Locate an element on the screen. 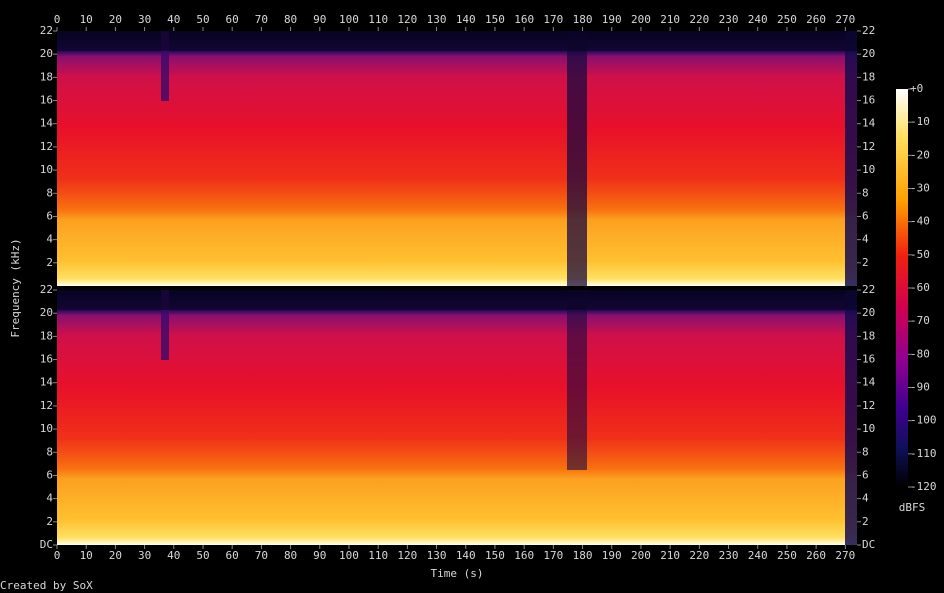  colorbar-tick-label: -40 is located at coordinates (920, 221).